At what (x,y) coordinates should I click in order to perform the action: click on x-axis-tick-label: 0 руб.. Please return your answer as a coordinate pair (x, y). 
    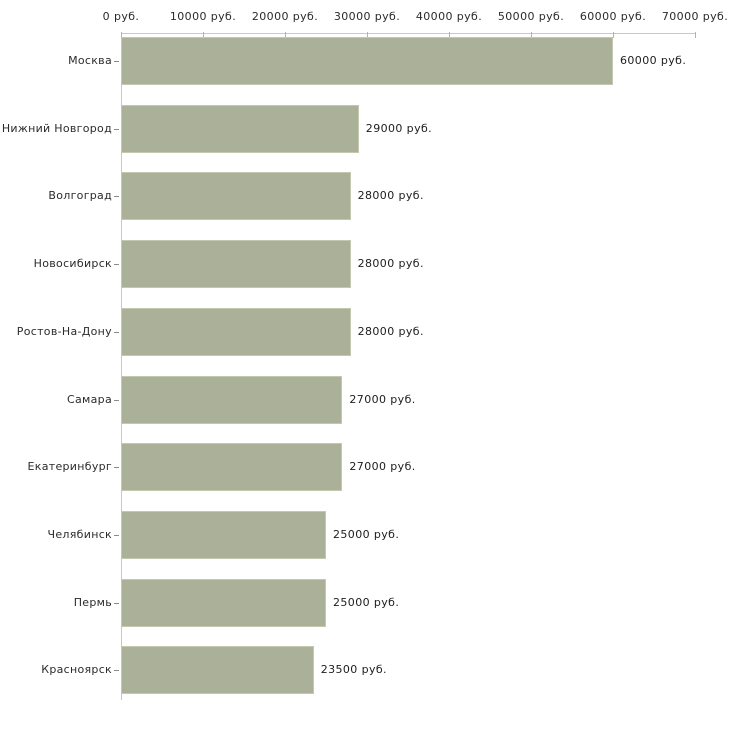
    Looking at the image, I should click on (121, 16).